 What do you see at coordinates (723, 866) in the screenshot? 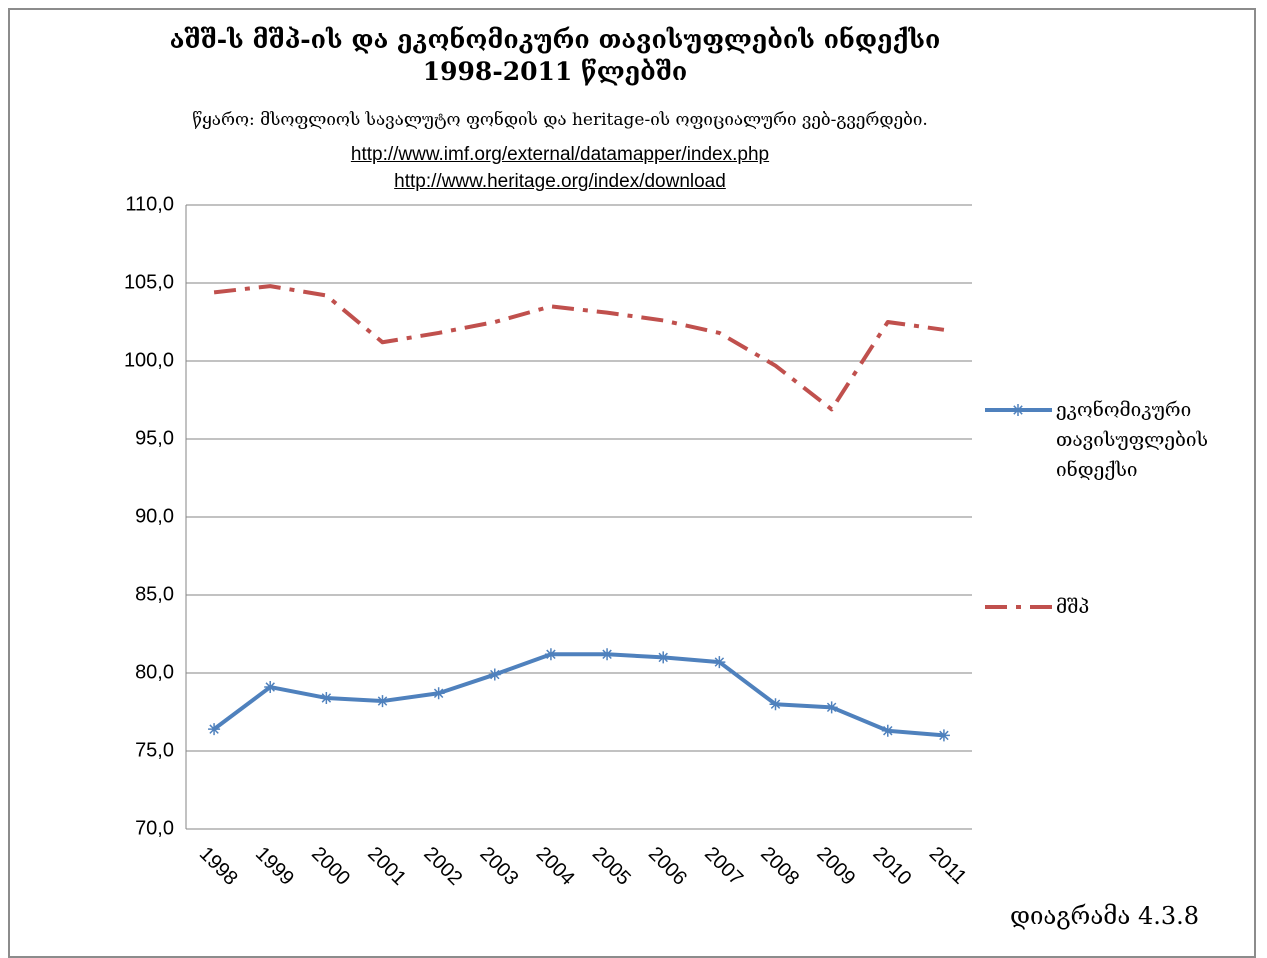
I see `x-tick-label: 2007` at bounding box center [723, 866].